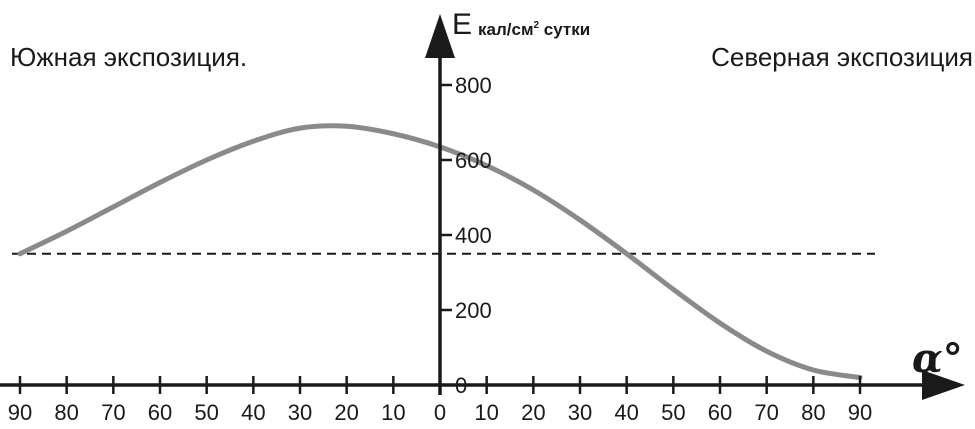 The height and width of the screenshot is (429, 975). Describe the element at coordinates (943, 385) in the screenshot. I see `x-axis-arrowhead` at that location.